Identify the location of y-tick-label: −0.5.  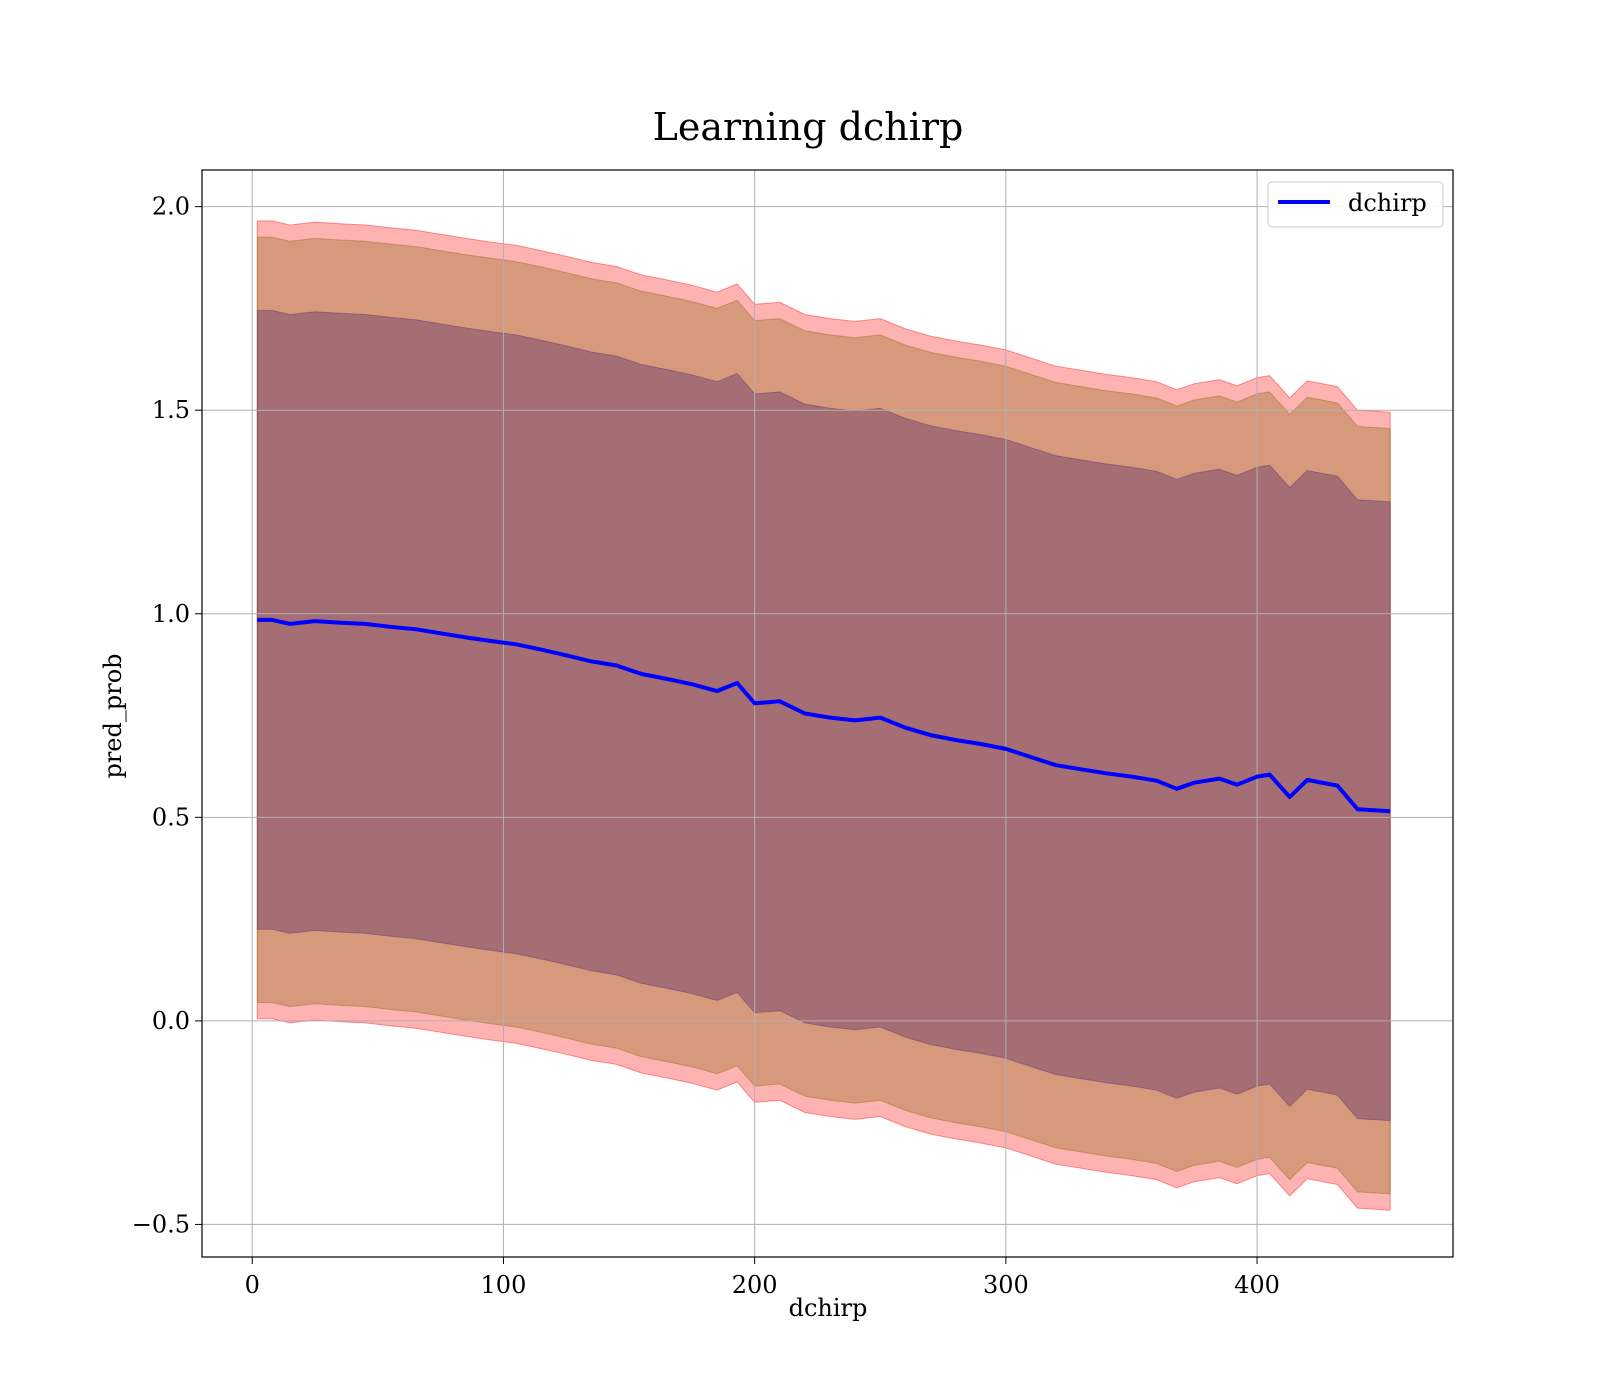
(161, 1224).